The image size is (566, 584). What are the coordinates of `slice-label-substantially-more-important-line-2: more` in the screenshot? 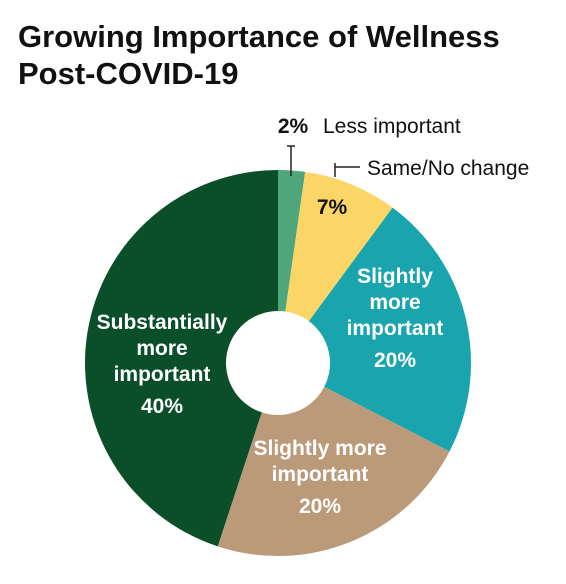 It's located at (161, 348).